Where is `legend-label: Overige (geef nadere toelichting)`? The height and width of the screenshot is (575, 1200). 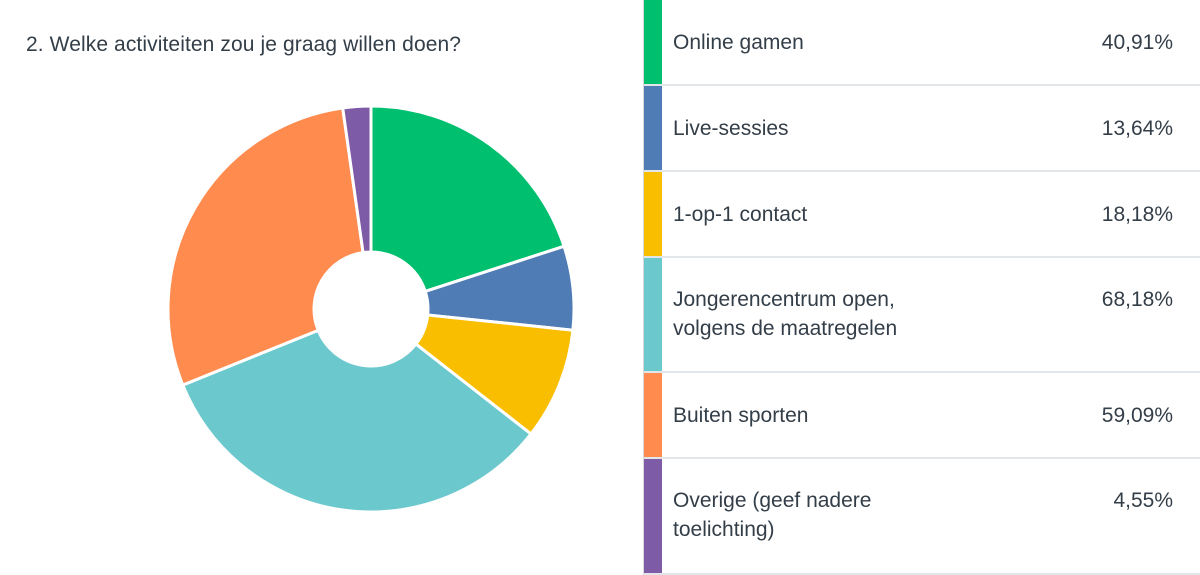
legend-label: Overige (geef nadere toelichting) is located at coordinates (853, 515).